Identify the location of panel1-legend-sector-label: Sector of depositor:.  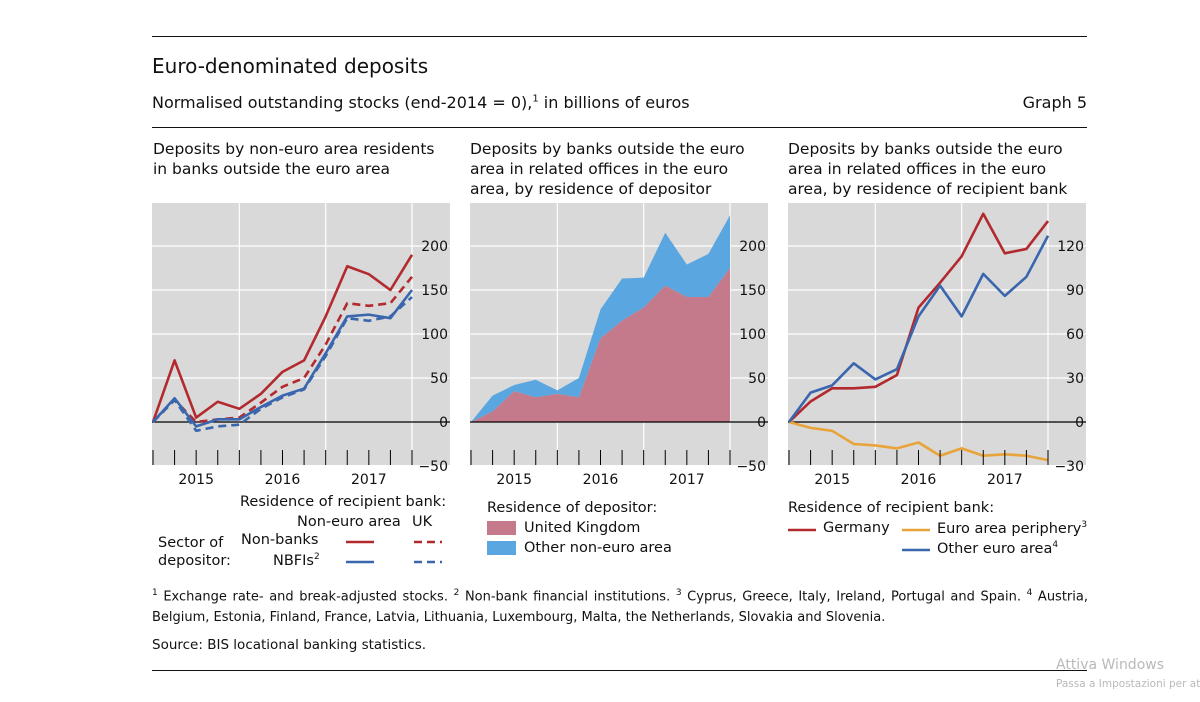
(194, 552).